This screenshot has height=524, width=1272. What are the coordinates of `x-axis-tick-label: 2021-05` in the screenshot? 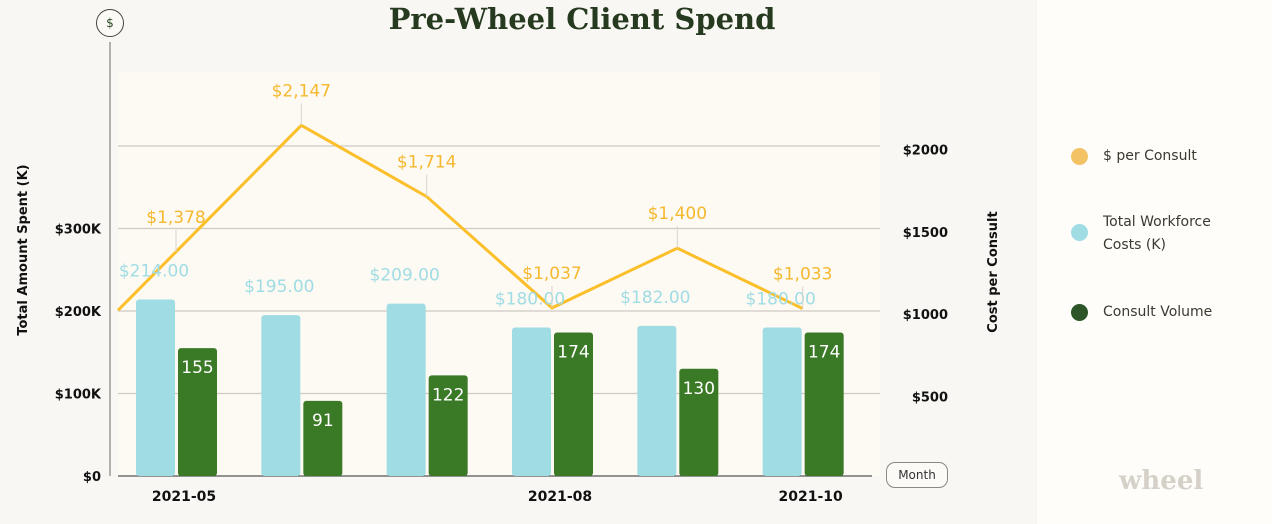 It's located at (184, 497).